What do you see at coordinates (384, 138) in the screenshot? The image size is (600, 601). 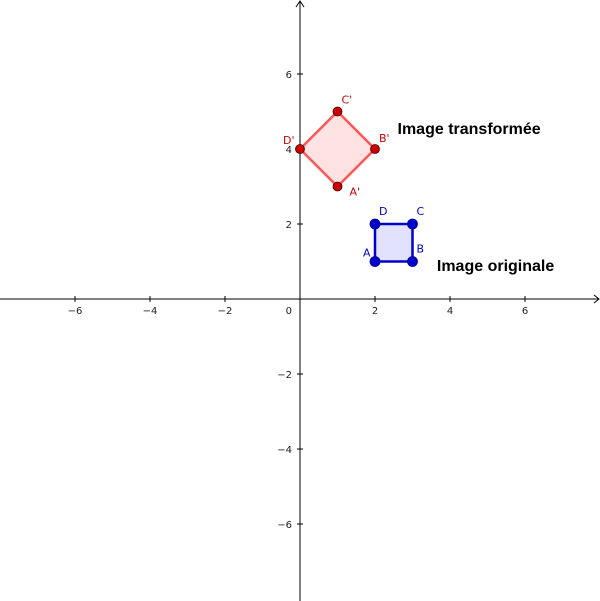 I see `vertex-label: B'` at bounding box center [384, 138].